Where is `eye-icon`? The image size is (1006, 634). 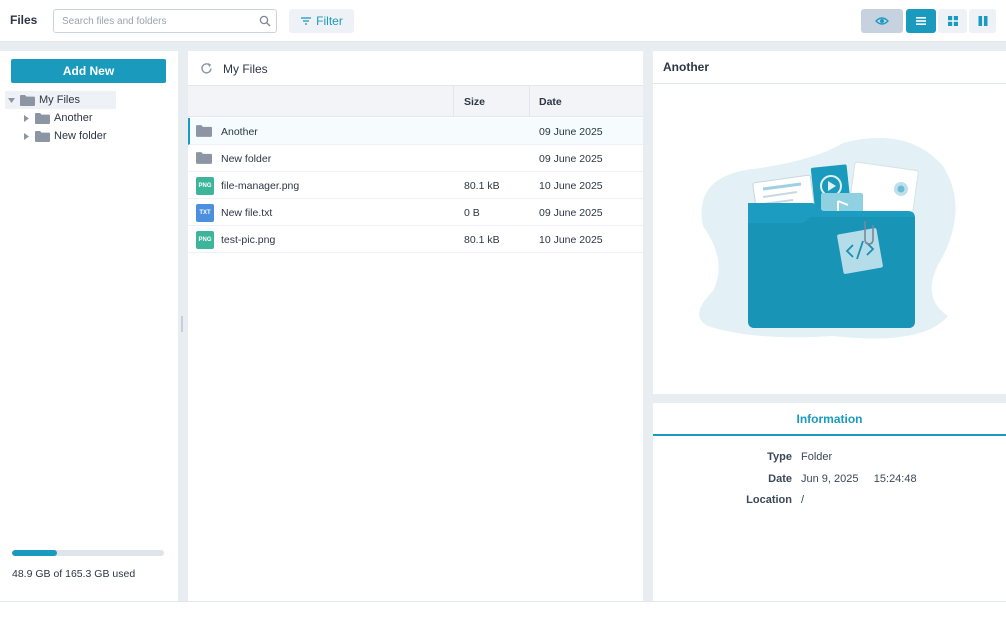
eye-icon is located at coordinates (882, 21).